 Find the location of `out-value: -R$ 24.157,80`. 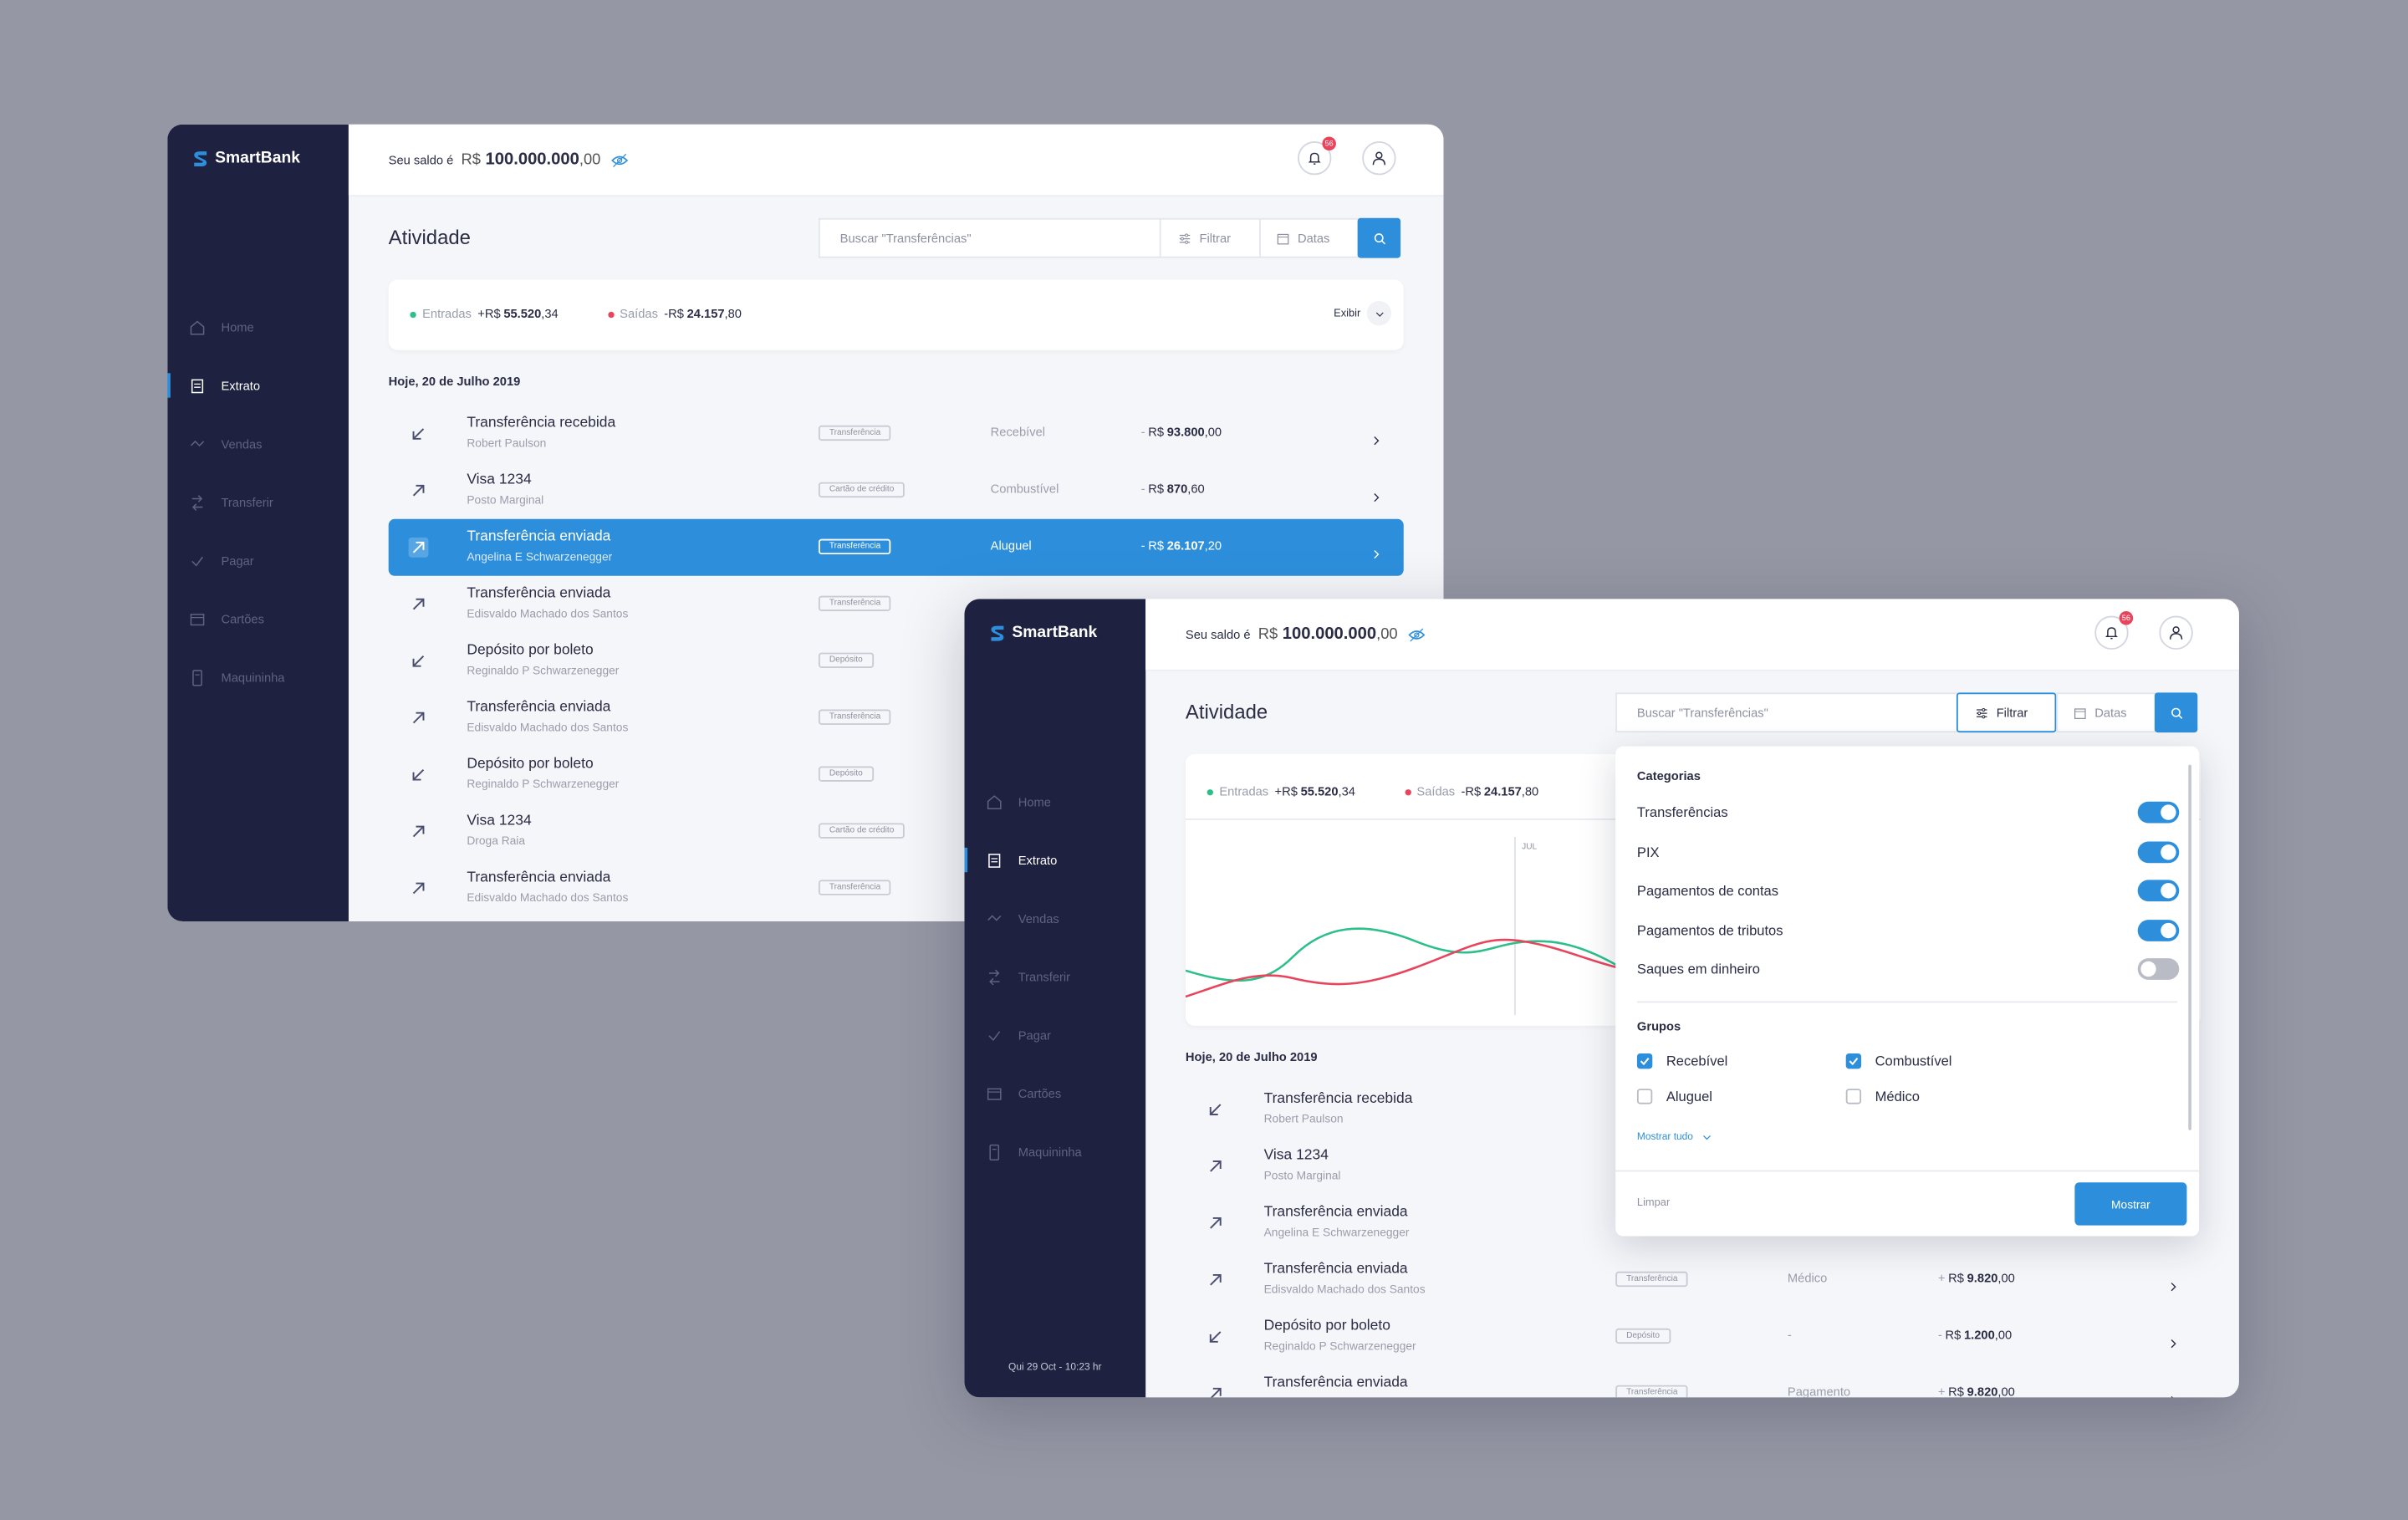

out-value: -R$ 24.157,80 is located at coordinates (703, 314).